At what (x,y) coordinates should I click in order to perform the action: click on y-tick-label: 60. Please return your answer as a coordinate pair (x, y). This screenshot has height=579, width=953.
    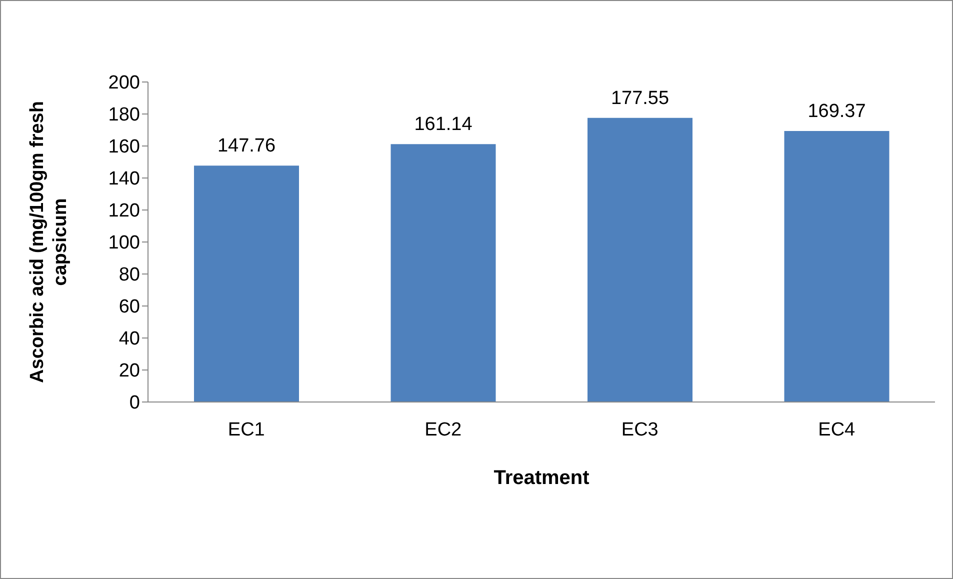
    Looking at the image, I should click on (129, 307).